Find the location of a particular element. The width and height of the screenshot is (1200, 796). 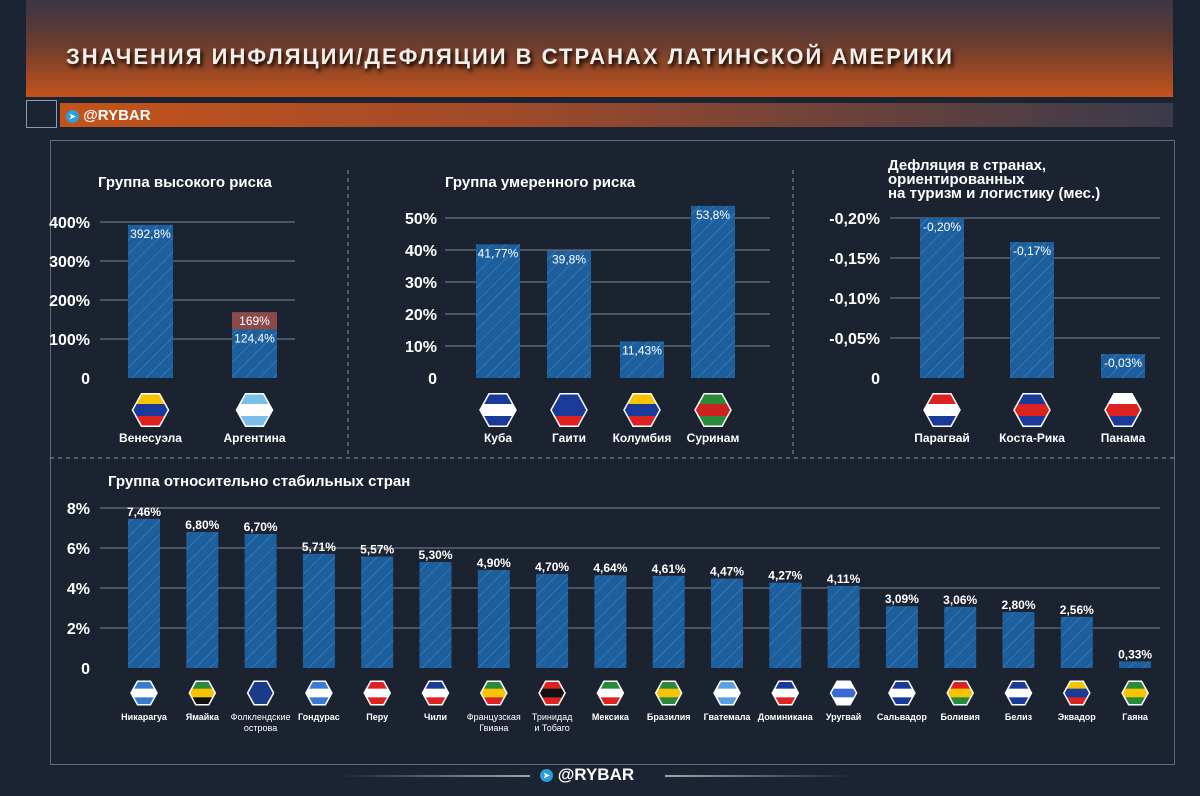

footer-line is located at coordinates (435, 776).